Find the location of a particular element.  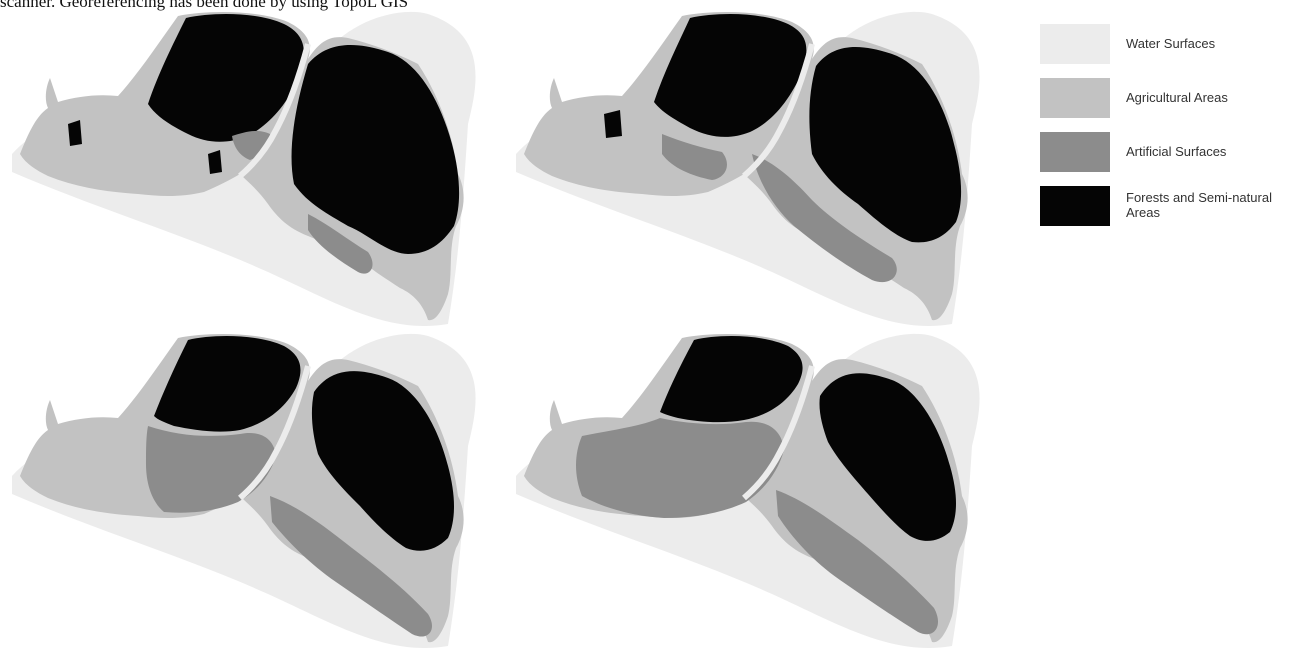

legend-label-artificial: Artificial Surfaces is located at coordinates (1176, 151).